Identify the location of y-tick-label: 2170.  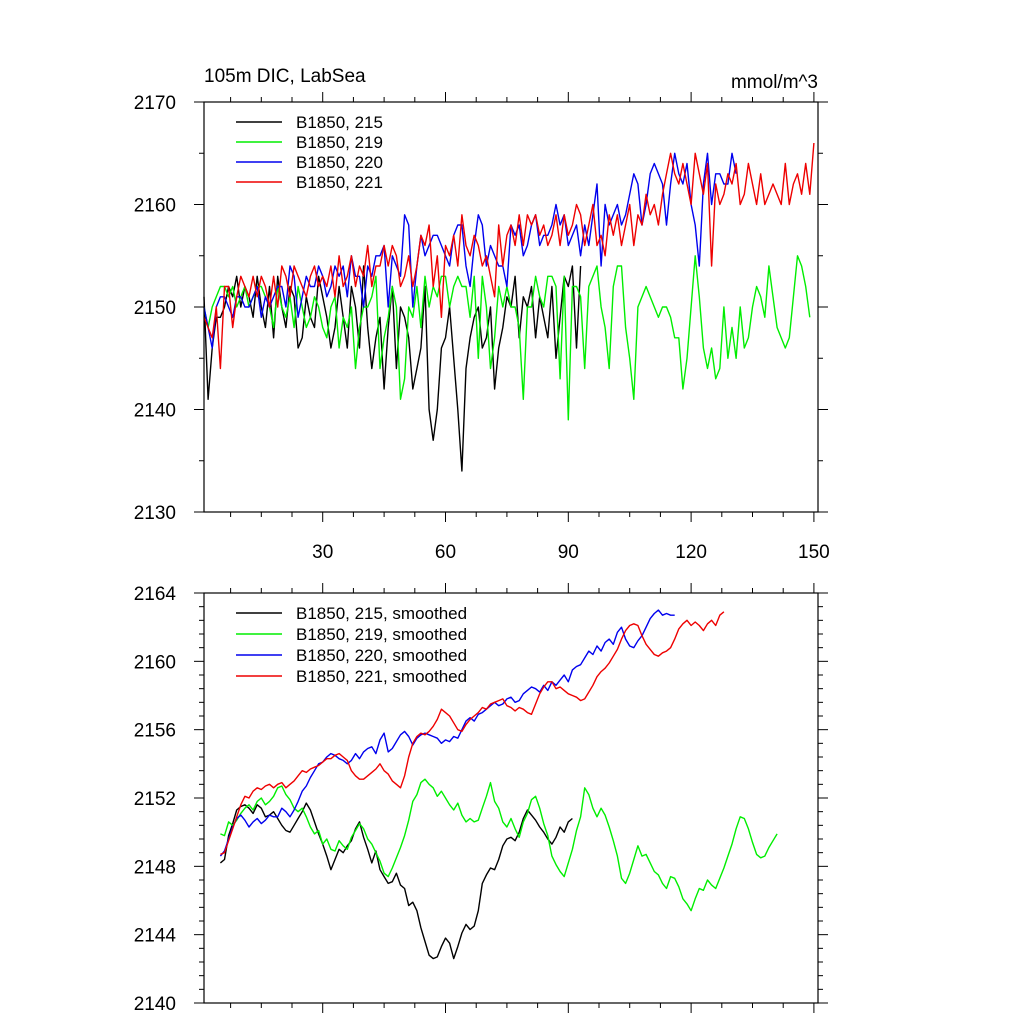
(155, 103).